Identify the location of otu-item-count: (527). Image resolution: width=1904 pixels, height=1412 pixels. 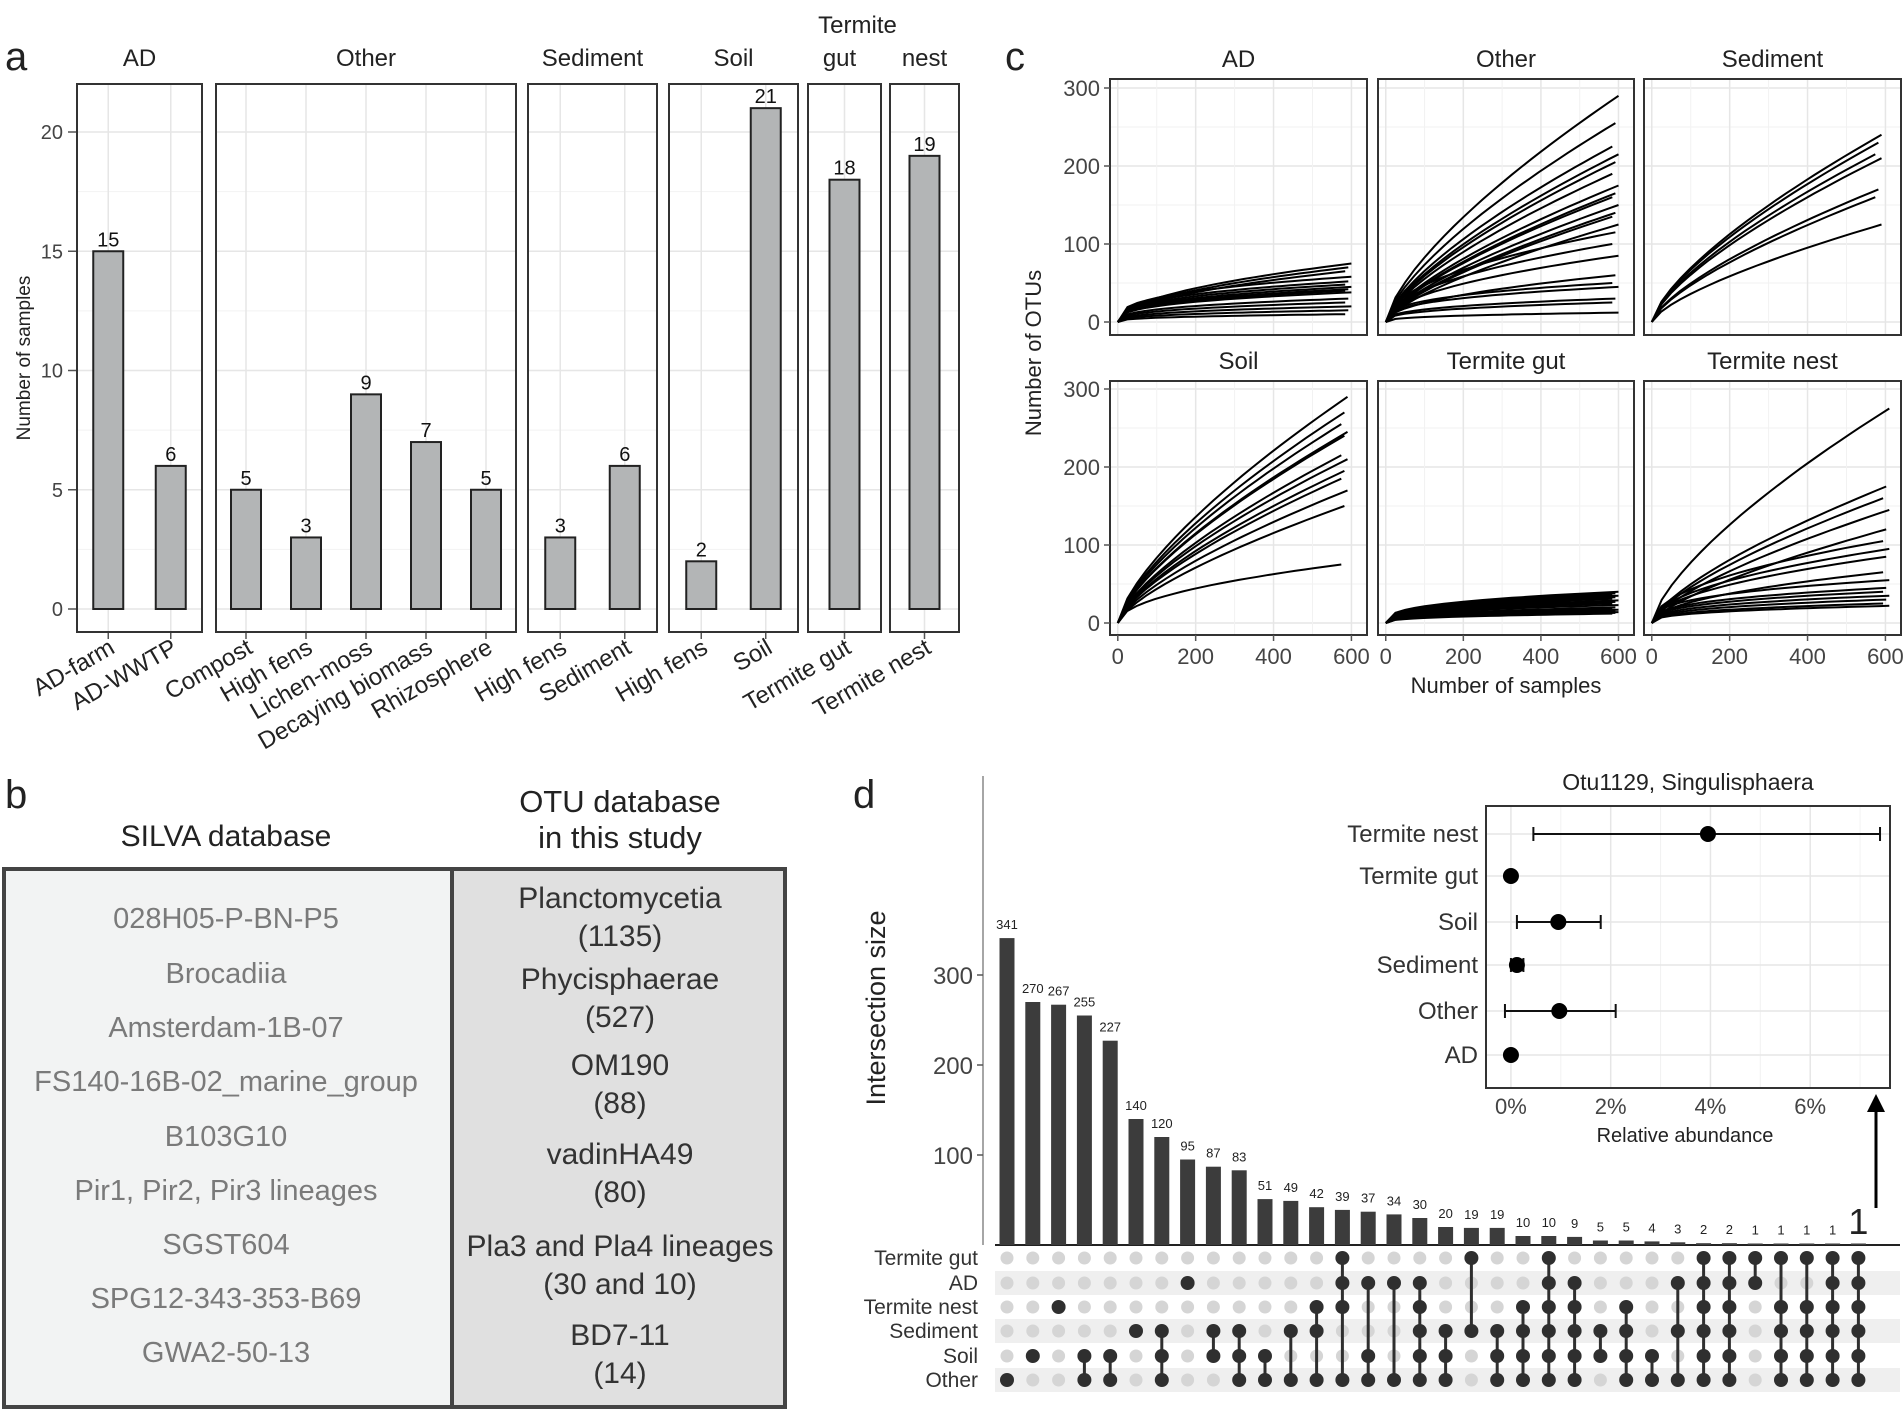
(620, 1017).